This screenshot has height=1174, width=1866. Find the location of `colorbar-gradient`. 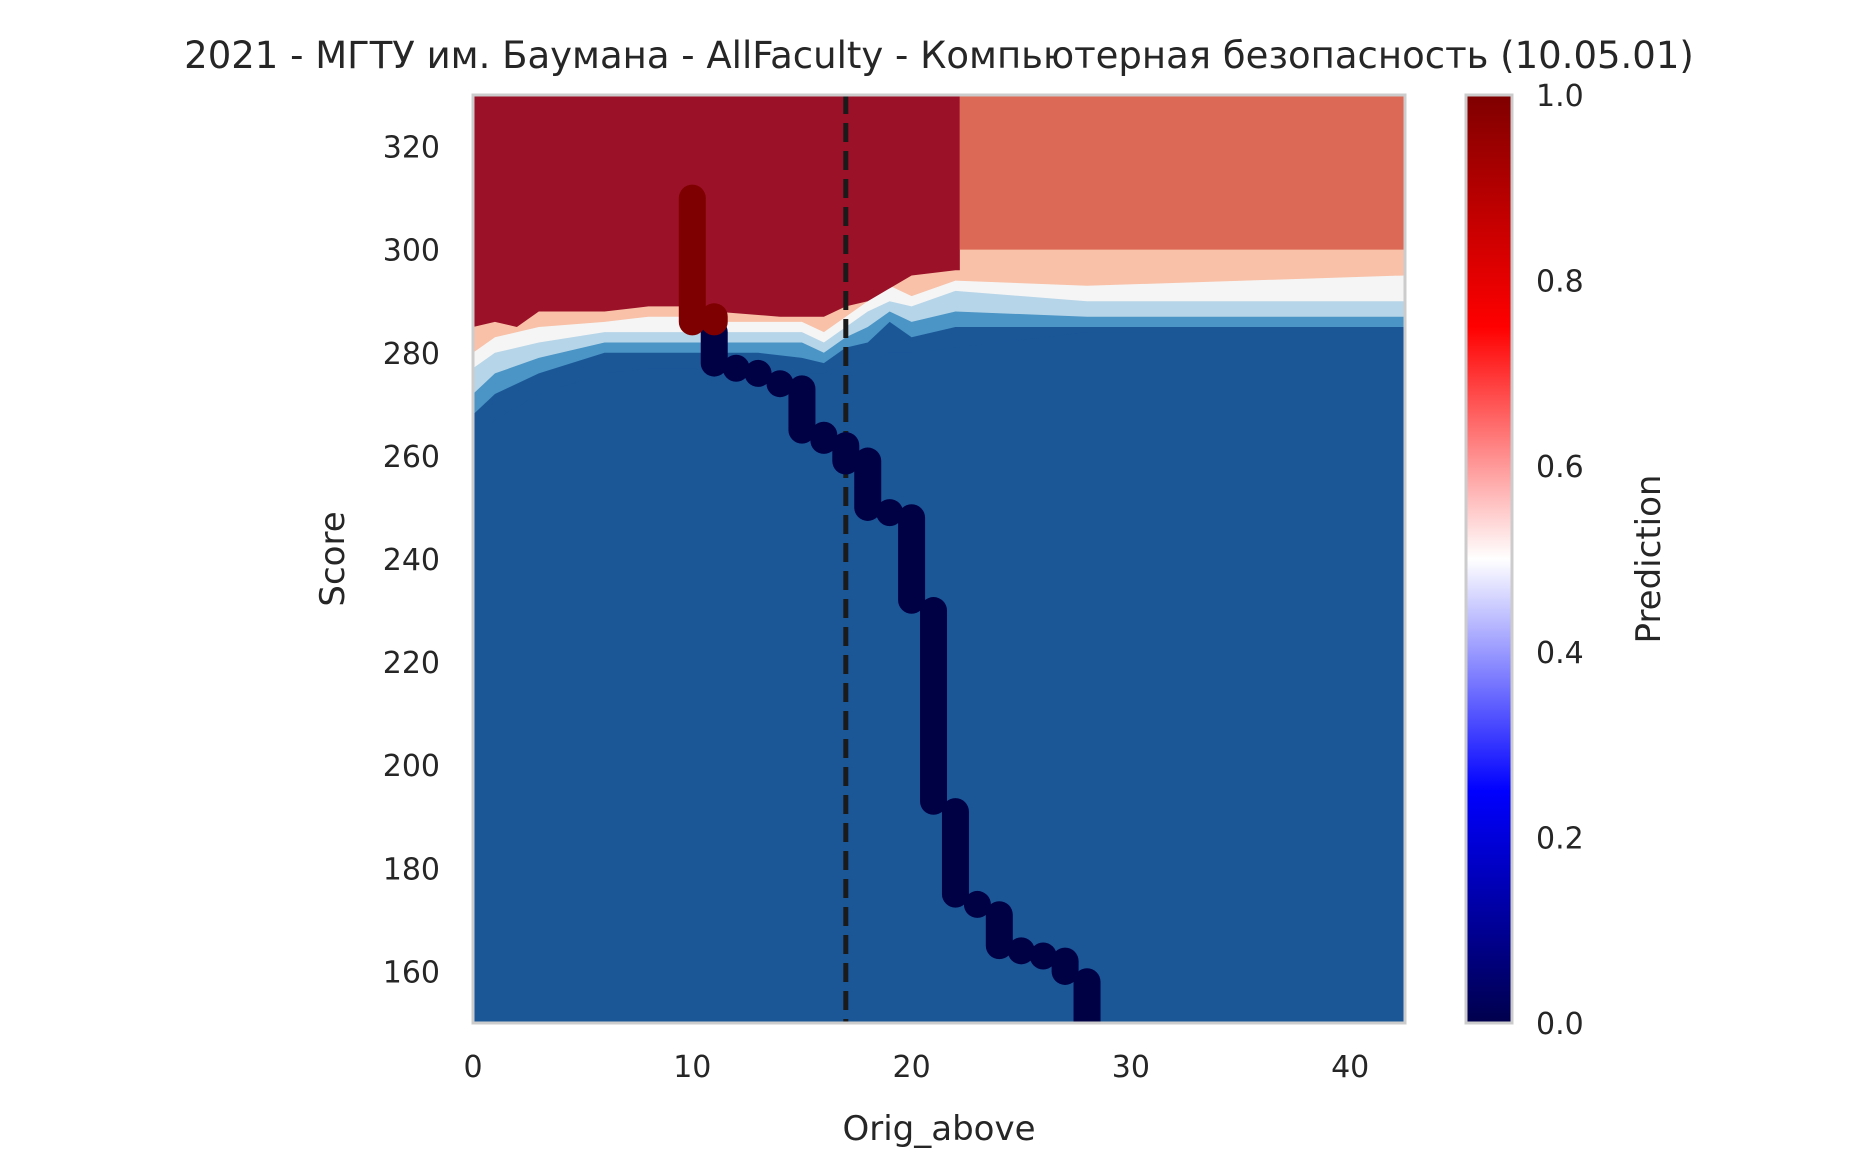

colorbar-gradient is located at coordinates (1489, 559).